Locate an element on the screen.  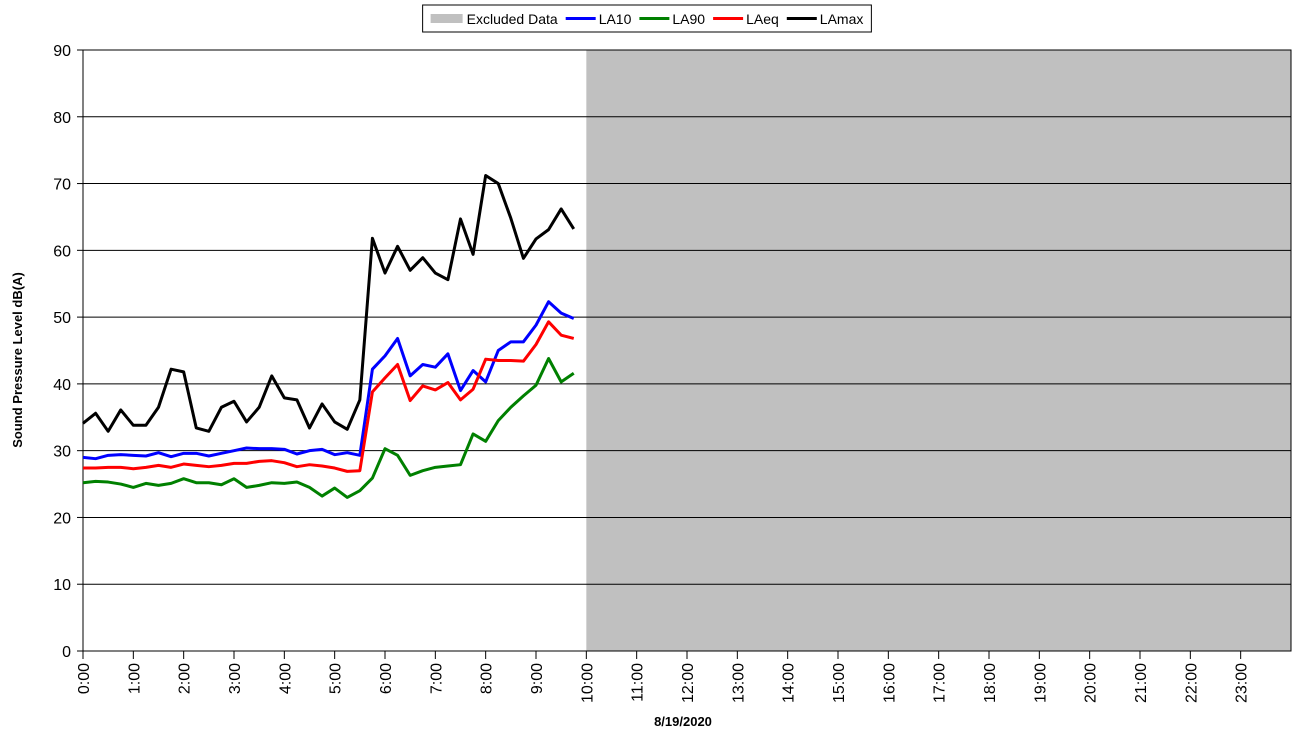
x-tick-label: 2:00 is located at coordinates (185, 678).